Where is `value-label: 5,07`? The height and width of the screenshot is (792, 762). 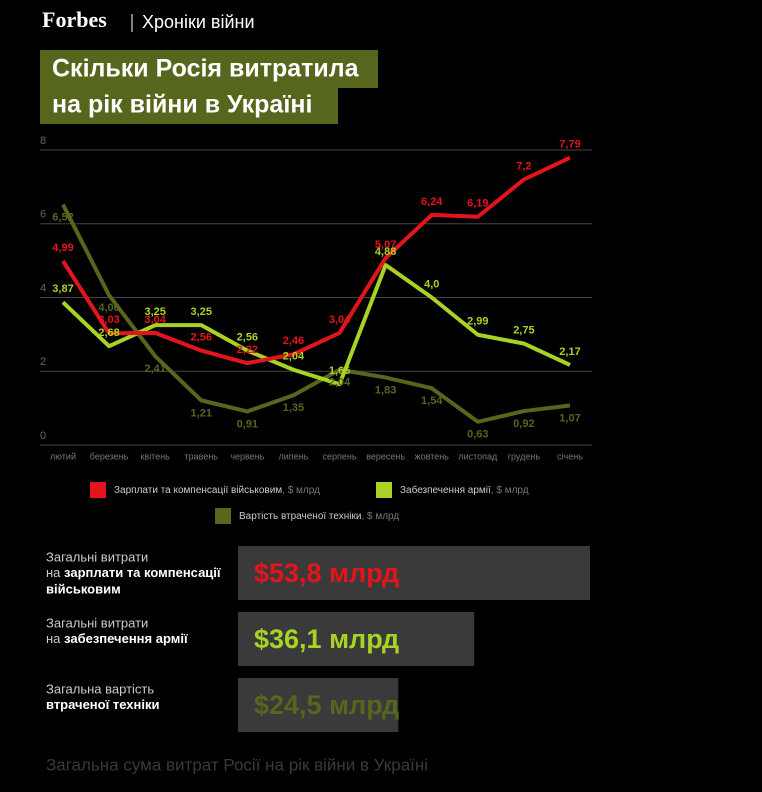
value-label: 5,07 is located at coordinates (385, 245).